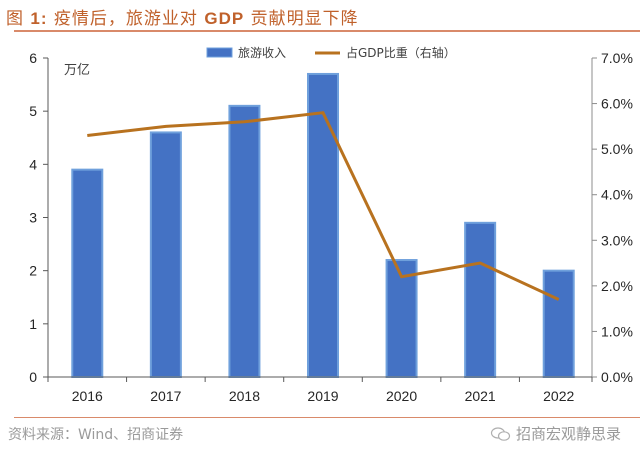 Image resolution: width=640 pixels, height=463 pixels. Describe the element at coordinates (401, 52) in the screenshot. I see `legend-label-line: 占GDP比重（右轴）` at that location.